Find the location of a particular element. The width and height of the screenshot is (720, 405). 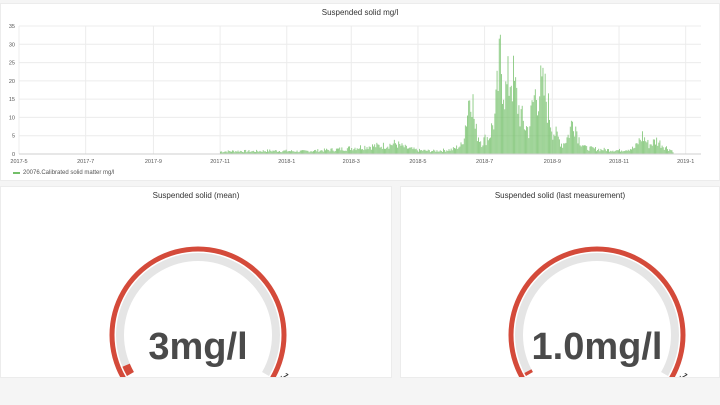

x-tick-label: 2018-5 is located at coordinates (417, 162).